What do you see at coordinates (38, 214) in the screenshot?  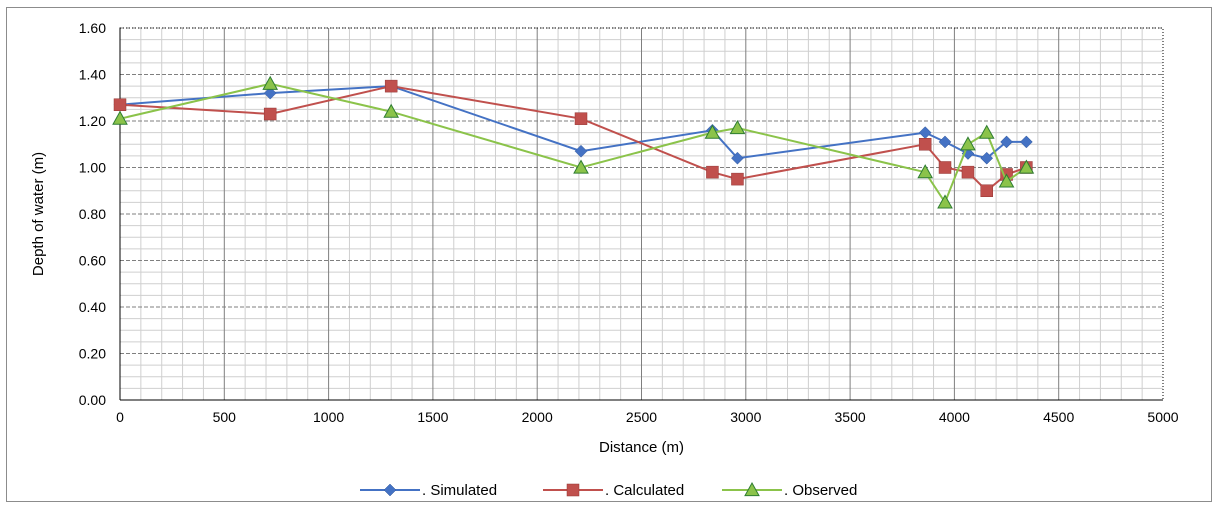 I see `y-axis-title: Depth of water (m)` at bounding box center [38, 214].